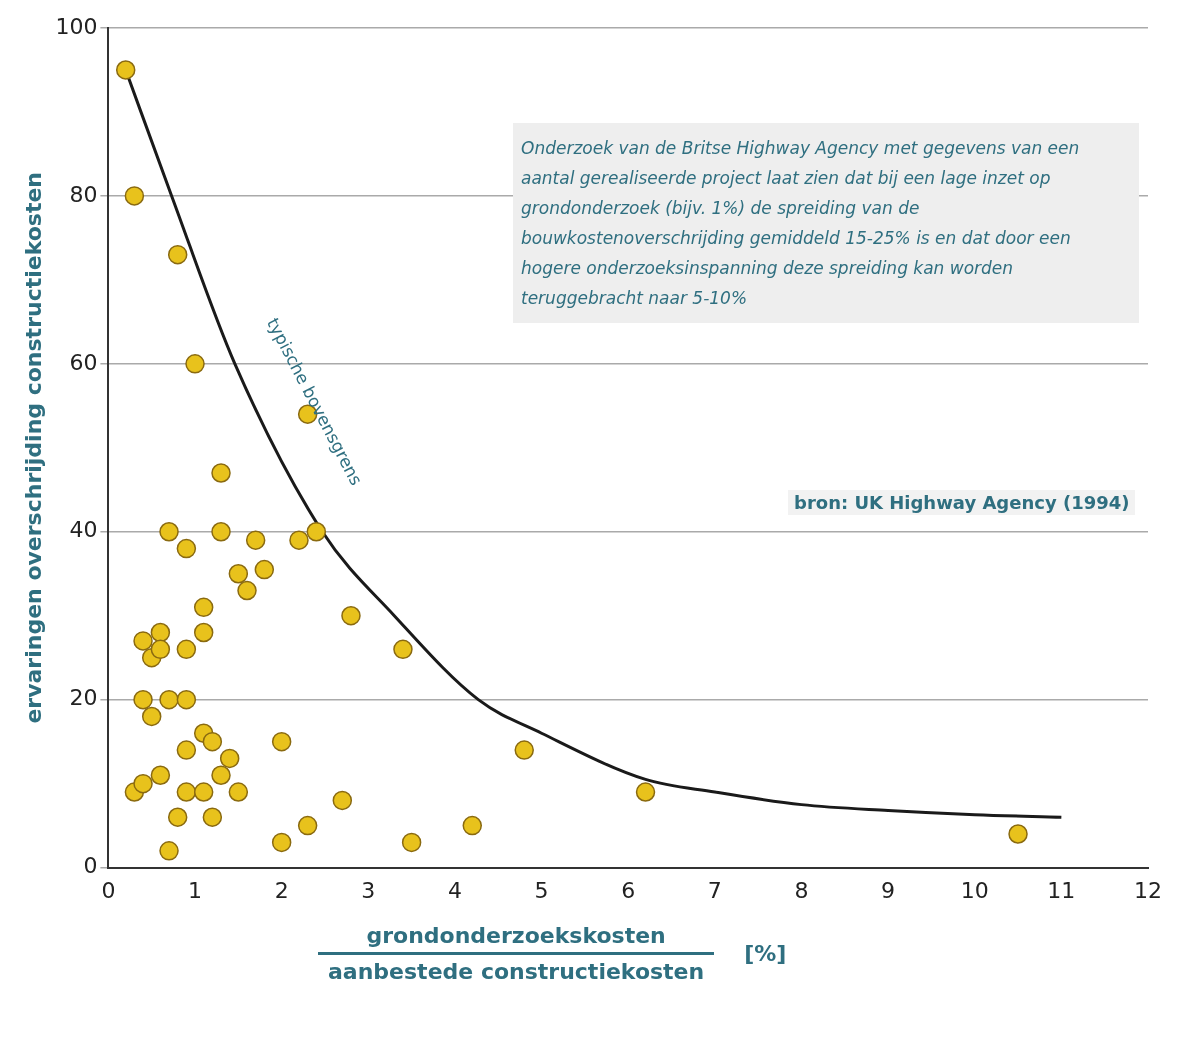 This screenshot has width=1196, height=1037. I want to click on x-tick-label: 5, so click(541, 890).